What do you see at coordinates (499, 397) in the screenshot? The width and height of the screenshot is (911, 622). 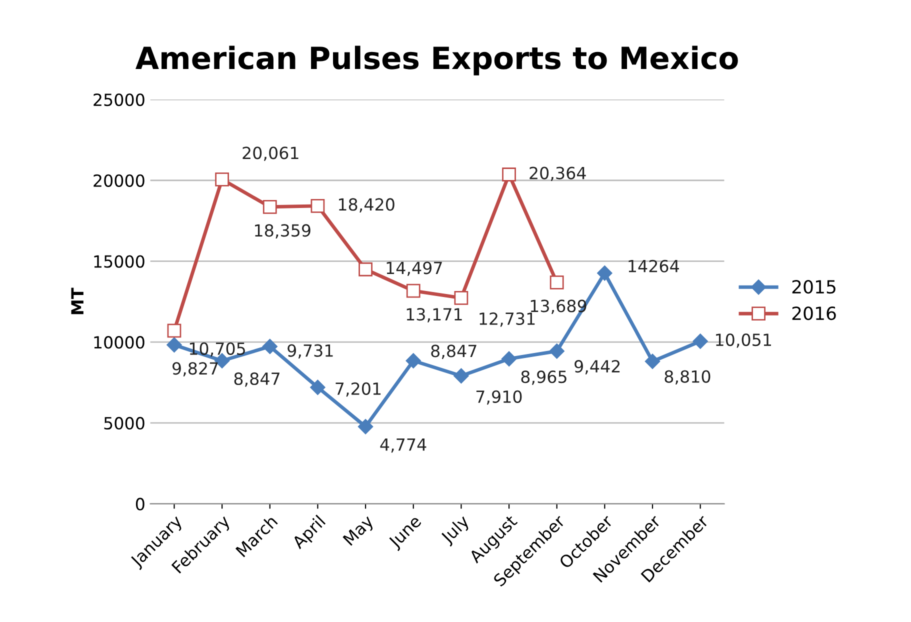 I see `data-label: 7,910` at bounding box center [499, 397].